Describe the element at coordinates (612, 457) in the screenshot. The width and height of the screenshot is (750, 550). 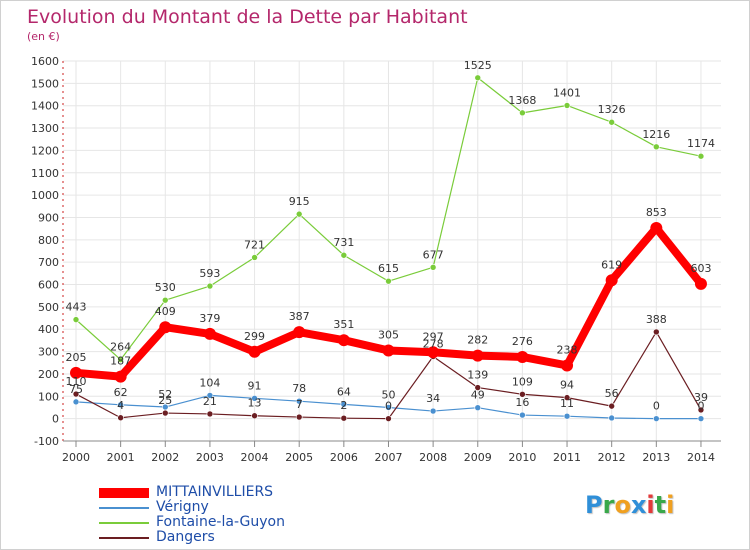
I see `x-tick-label: 2012` at that location.